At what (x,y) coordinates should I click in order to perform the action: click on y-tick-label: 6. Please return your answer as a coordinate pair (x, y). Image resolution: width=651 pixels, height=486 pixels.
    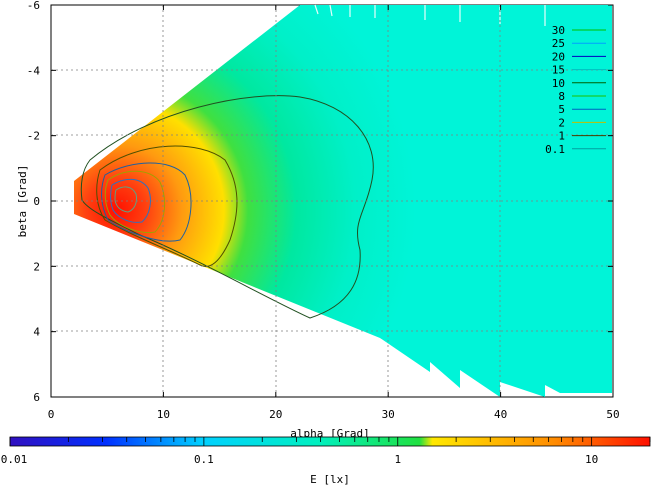
    Looking at the image, I should click on (36, 397).